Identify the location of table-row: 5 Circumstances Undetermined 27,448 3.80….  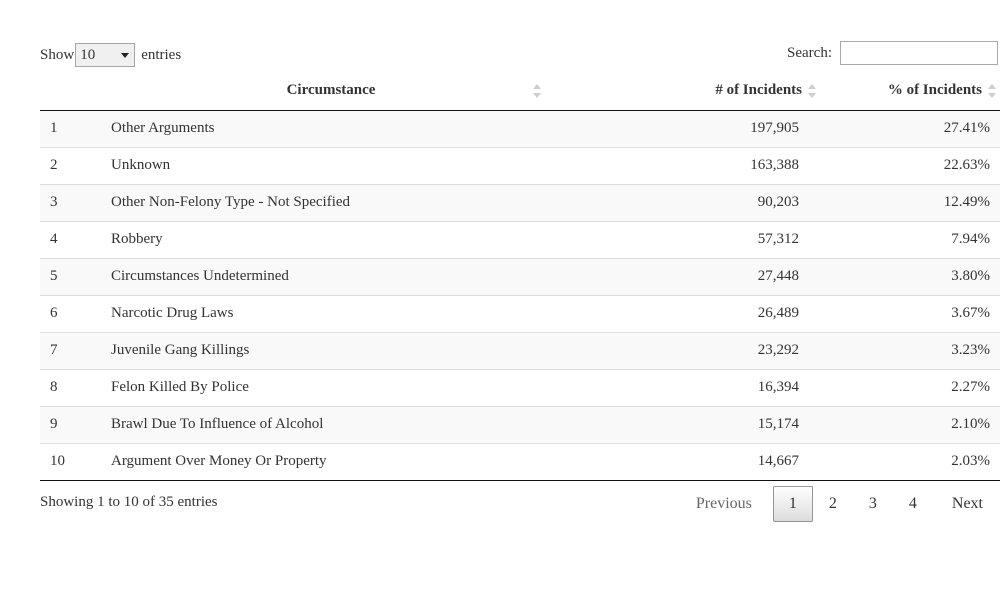
(520, 276).